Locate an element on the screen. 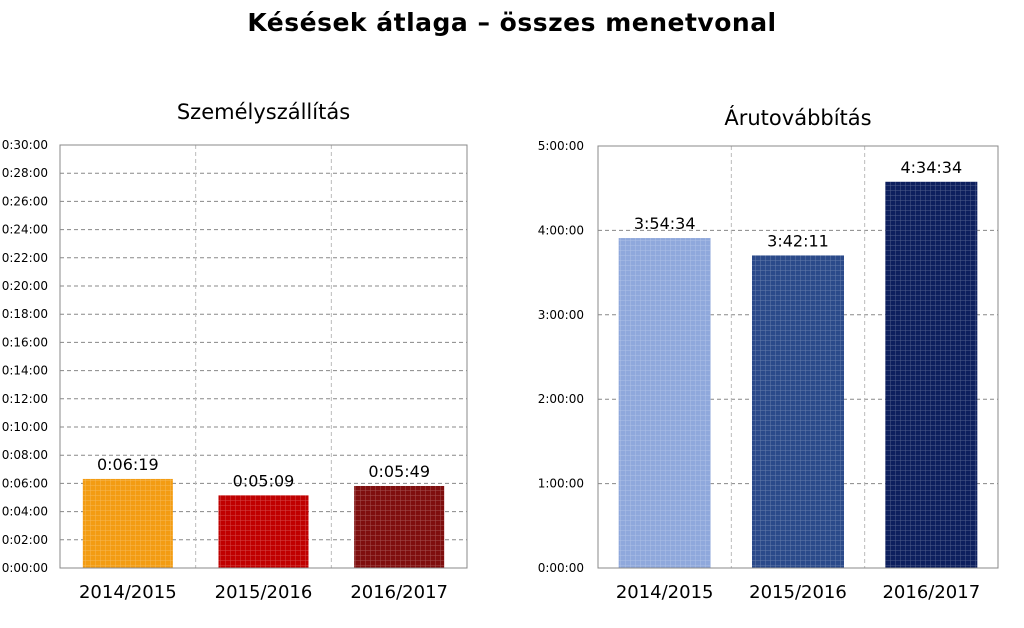  y-tick-label: 0:08:00 is located at coordinates (25, 455).